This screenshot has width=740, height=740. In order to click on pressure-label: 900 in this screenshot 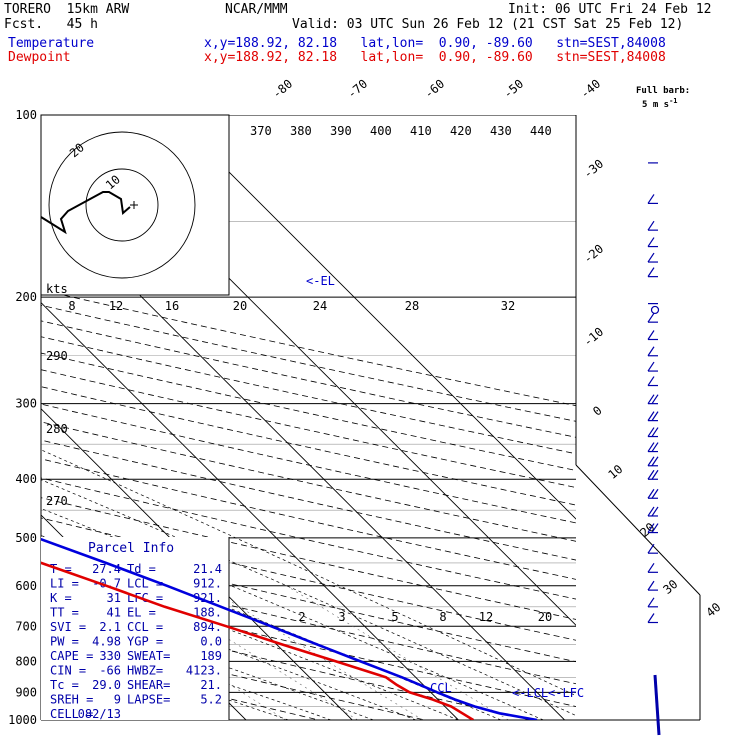, I will do `click(26, 692)`.